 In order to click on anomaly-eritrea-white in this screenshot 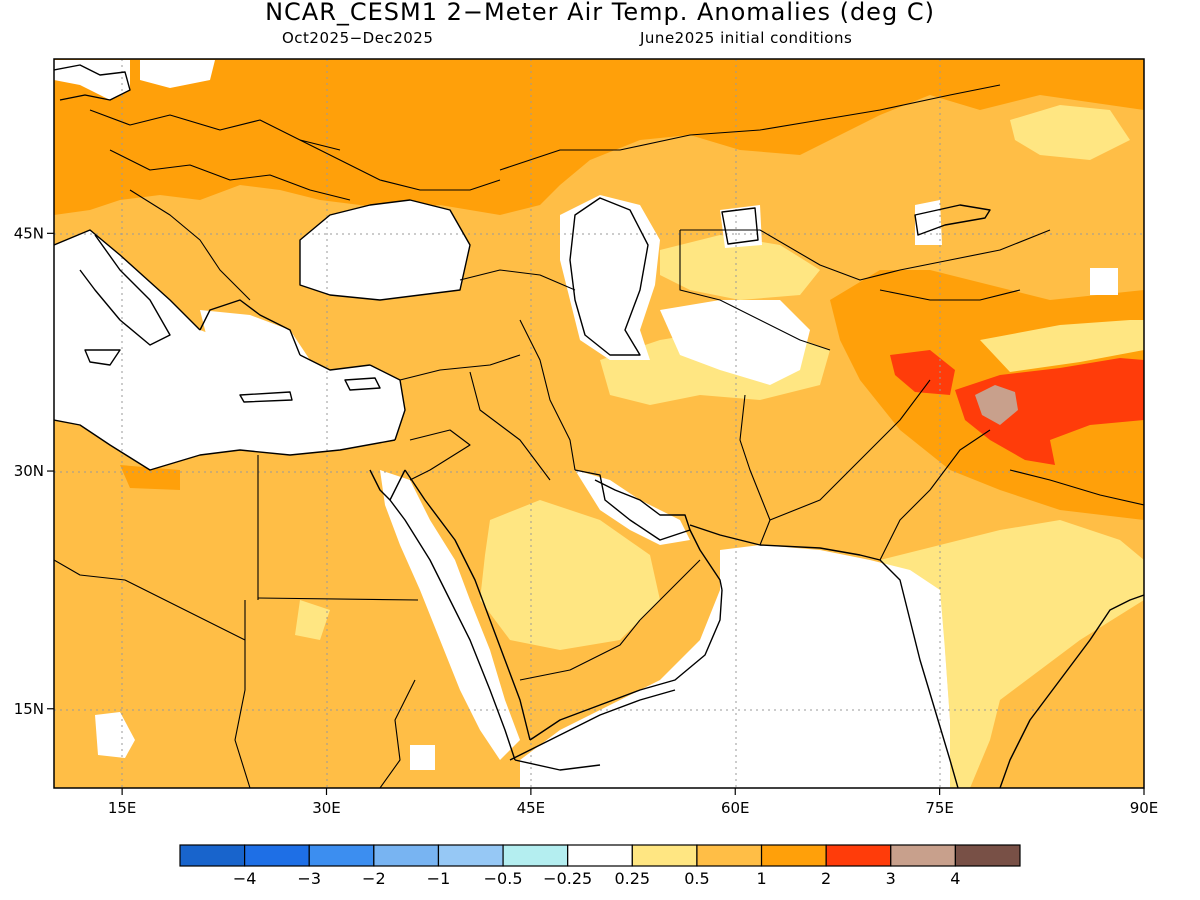, I will do `click(422, 757)`.